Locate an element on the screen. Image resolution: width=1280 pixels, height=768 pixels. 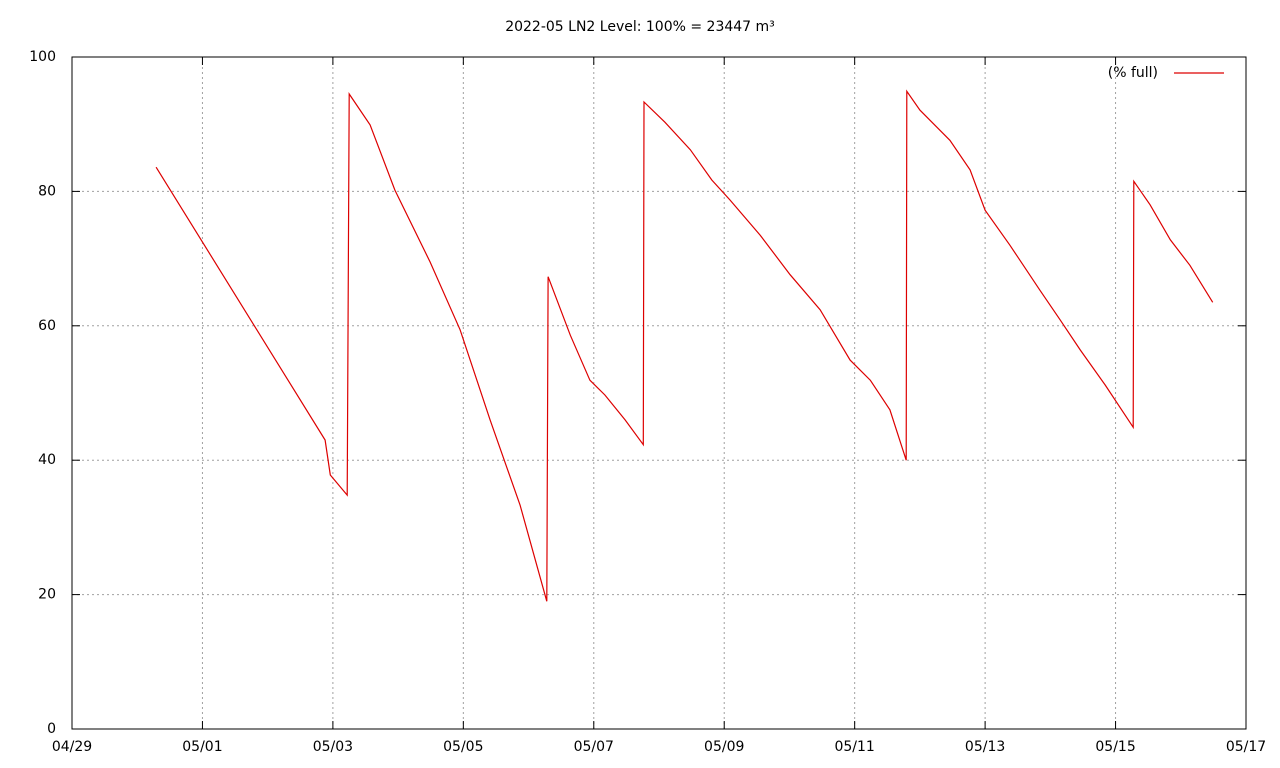
x-tick-label: 05/09 is located at coordinates (724, 747).